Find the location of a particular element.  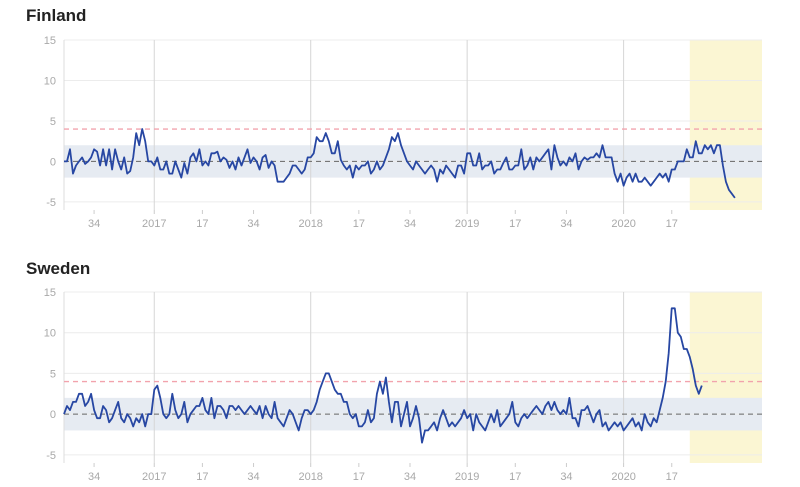

series-line is located at coordinates (400, 163).